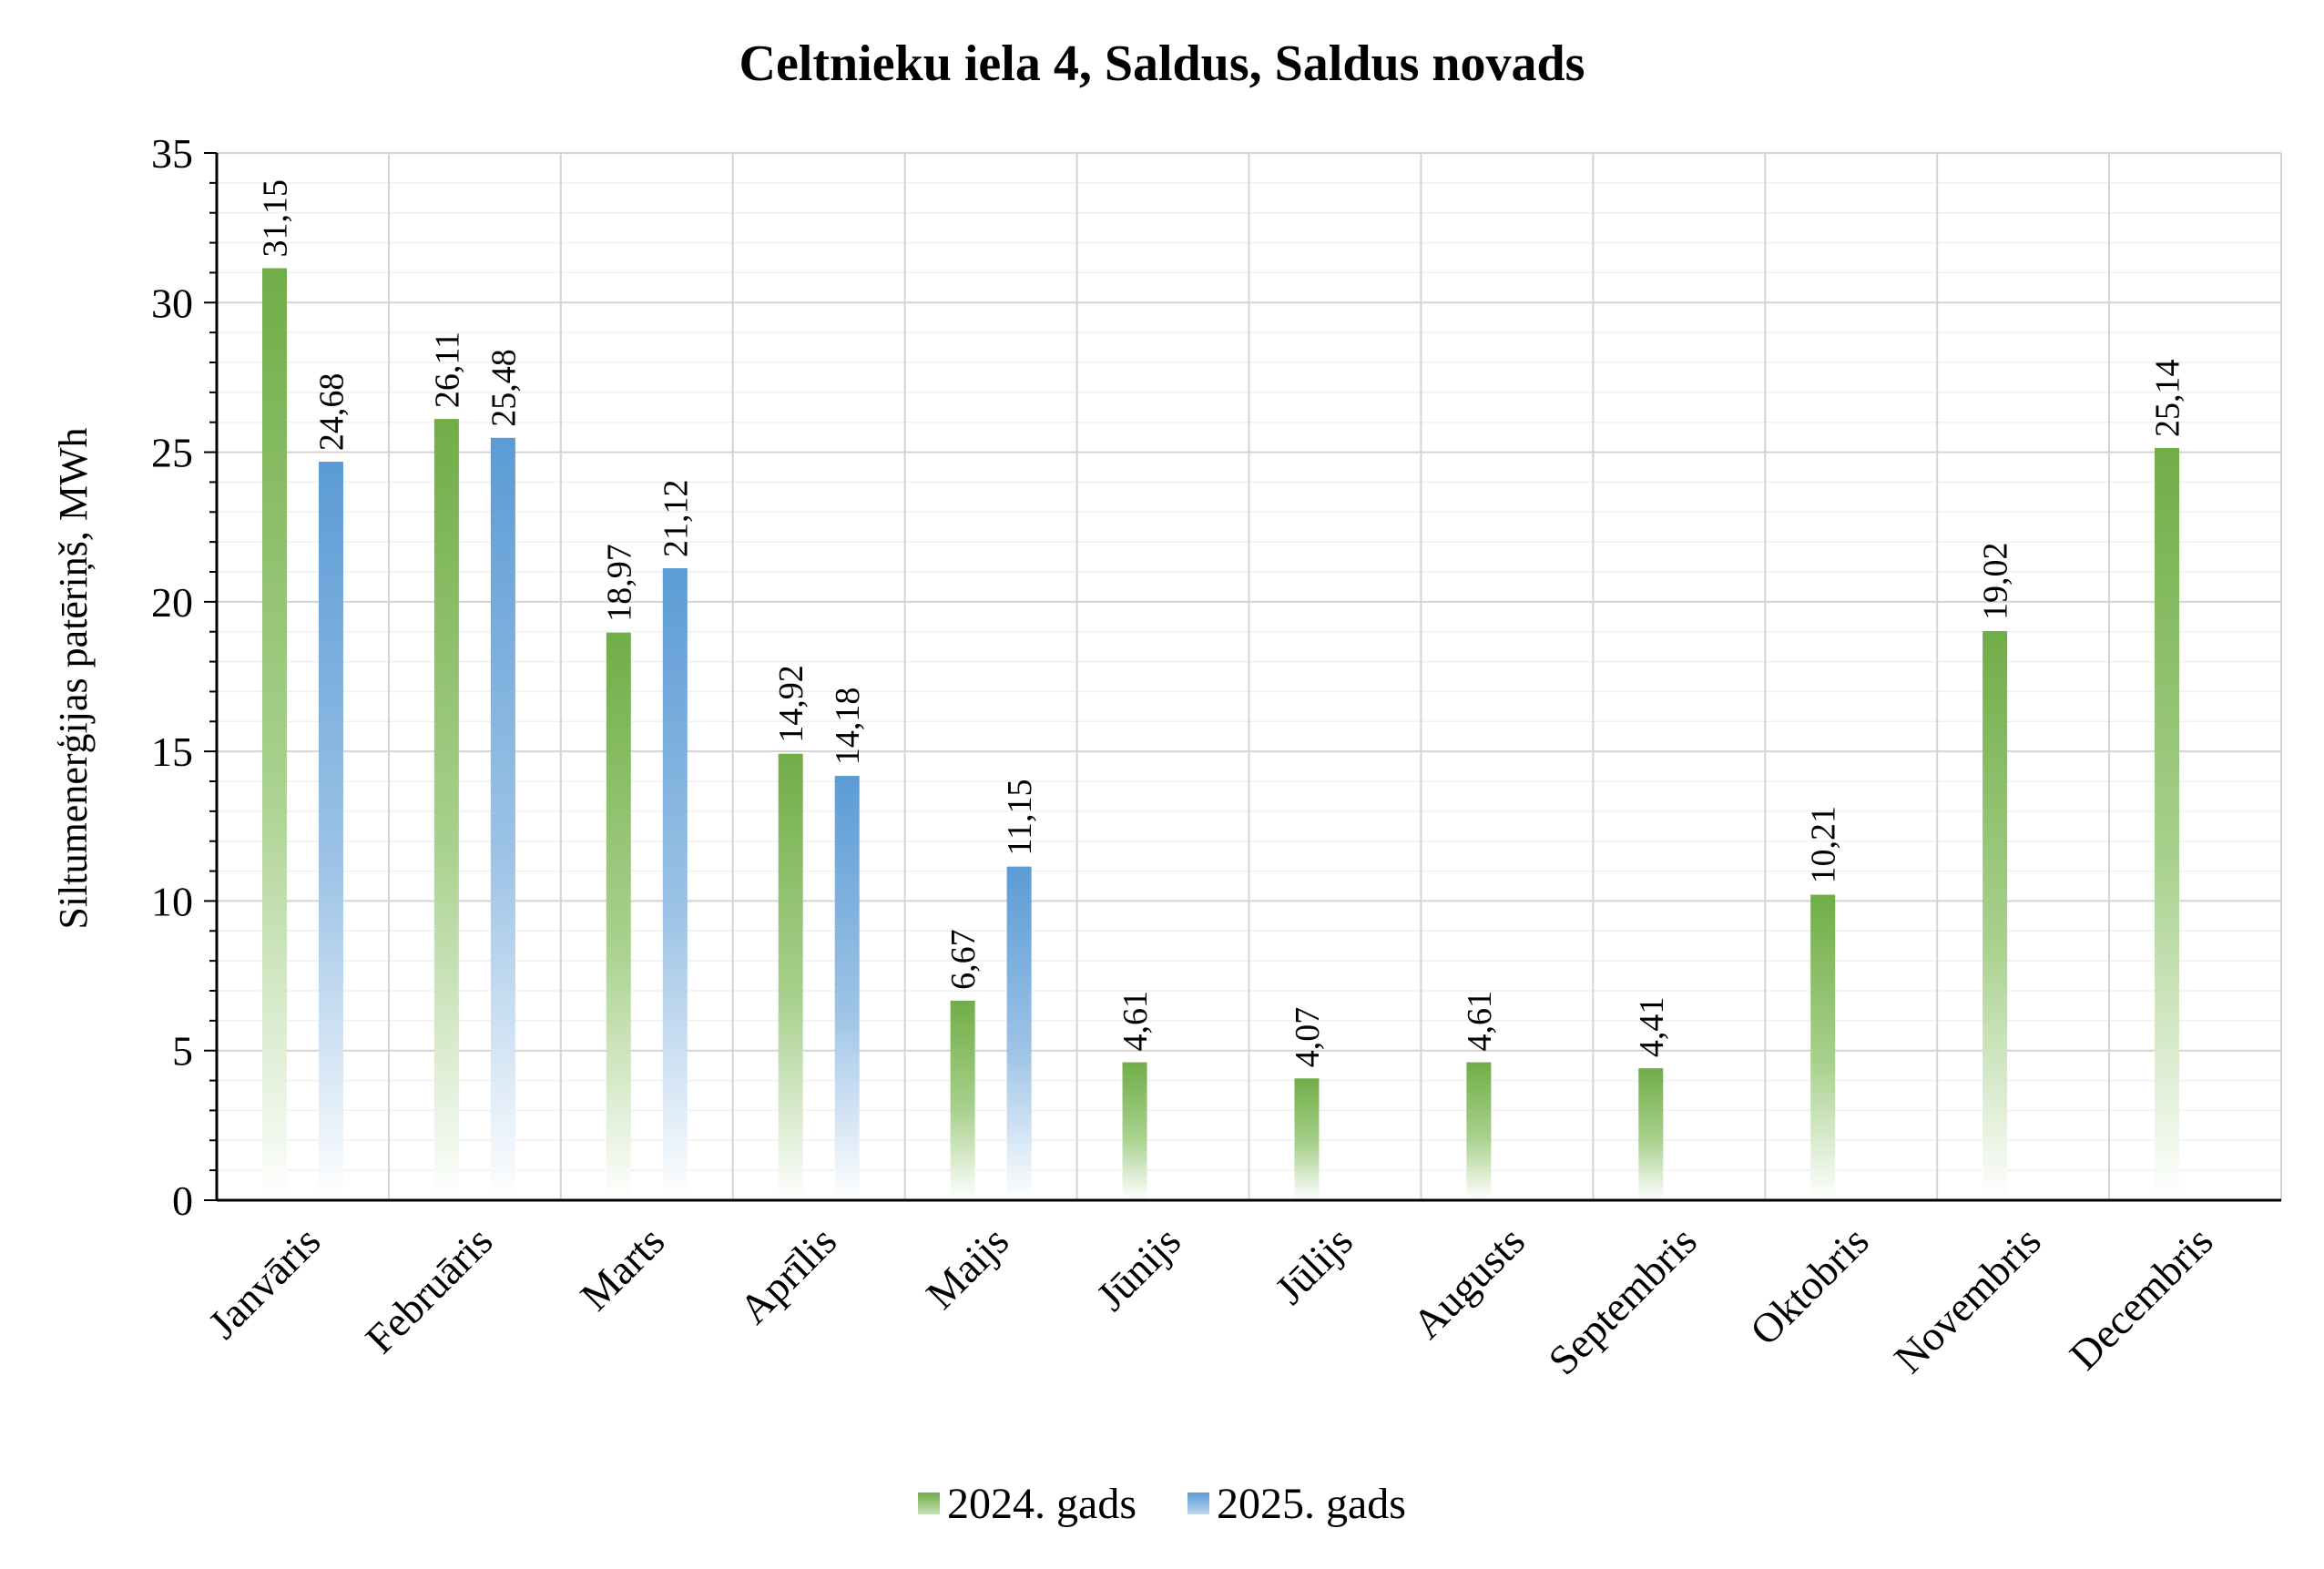 The height and width of the screenshot is (1569, 2324). Describe the element at coordinates (264, 1283) in the screenshot. I see `x-tick-label: Janvāris` at that location.